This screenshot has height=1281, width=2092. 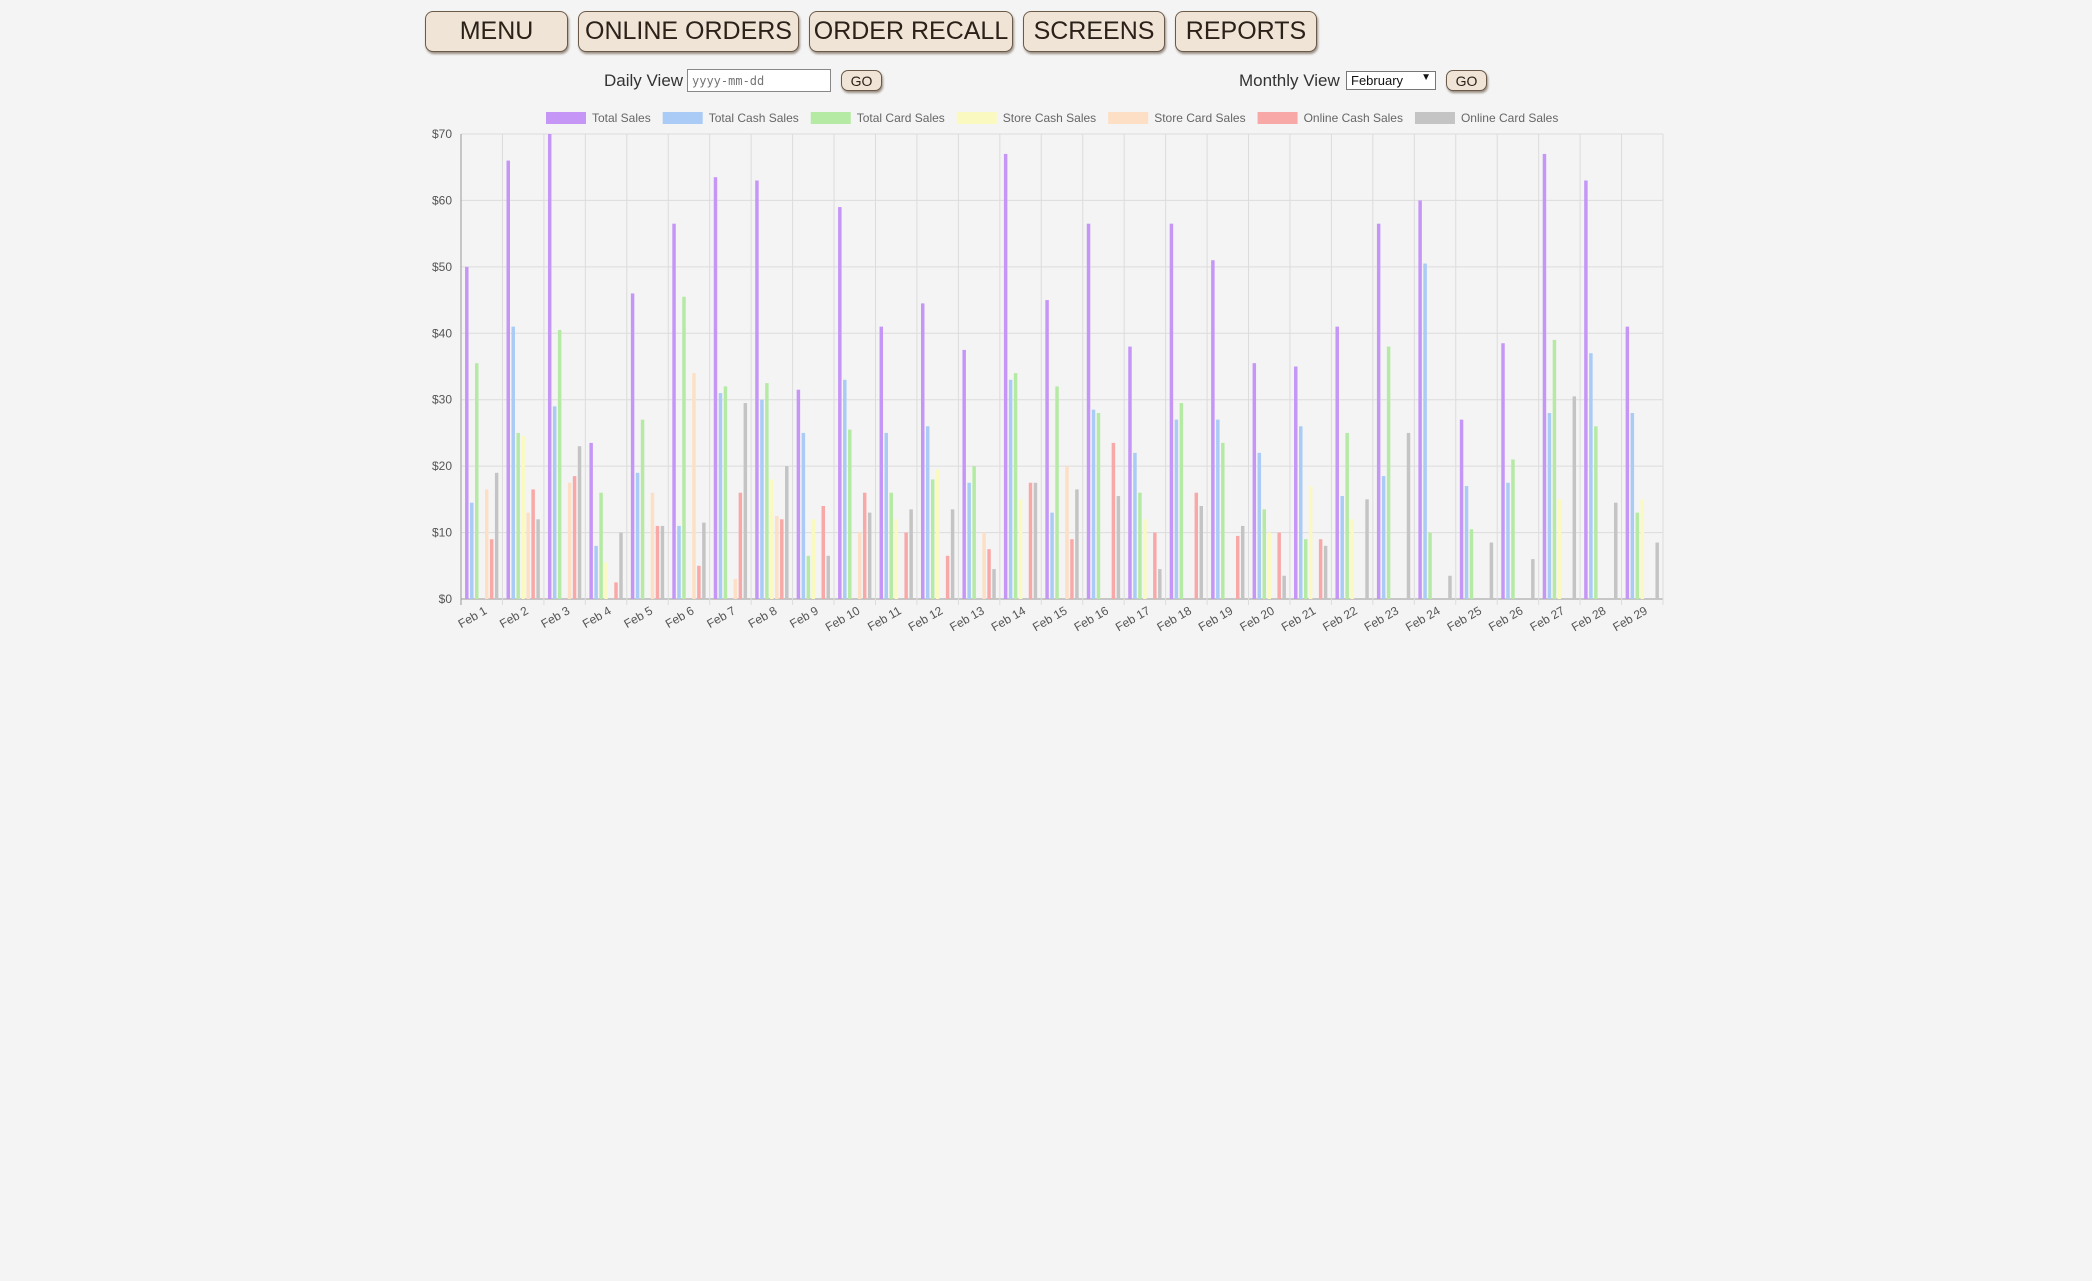 What do you see at coordinates (1246, 31) in the screenshot?
I see `reports-button: REPORTS` at bounding box center [1246, 31].